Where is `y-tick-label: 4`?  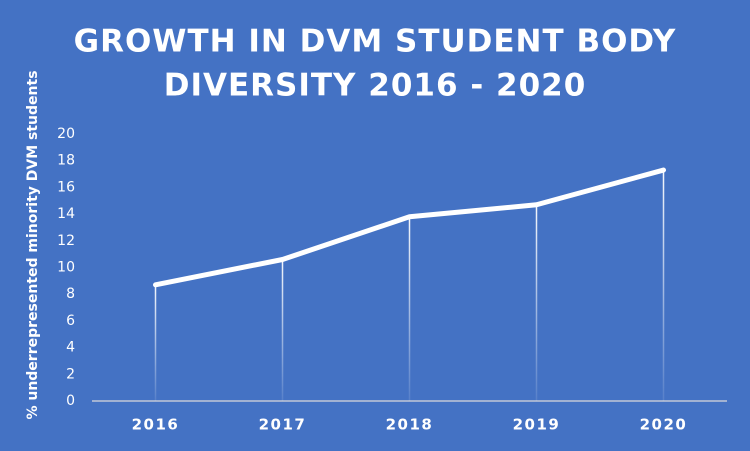 y-tick-label: 4 is located at coordinates (70, 348).